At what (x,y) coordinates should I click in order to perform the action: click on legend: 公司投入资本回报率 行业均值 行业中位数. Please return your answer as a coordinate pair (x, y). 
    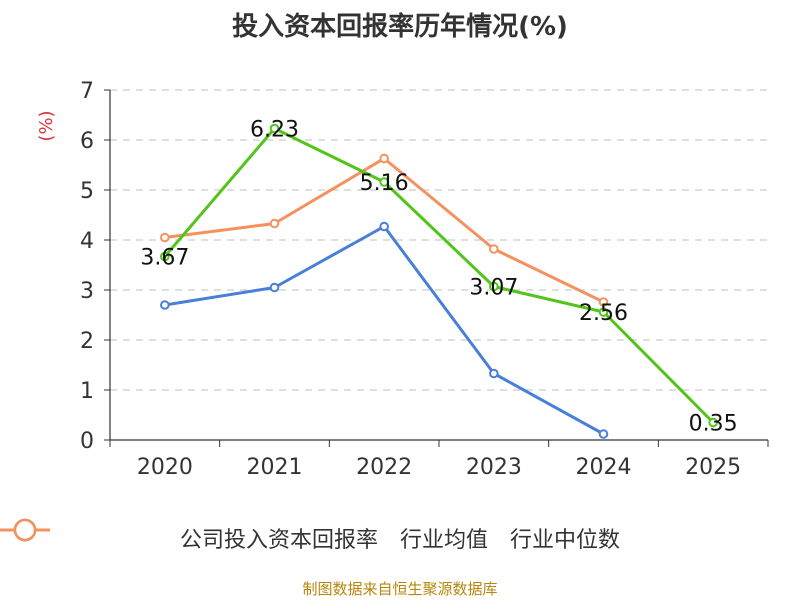
    Looking at the image, I should click on (400, 538).